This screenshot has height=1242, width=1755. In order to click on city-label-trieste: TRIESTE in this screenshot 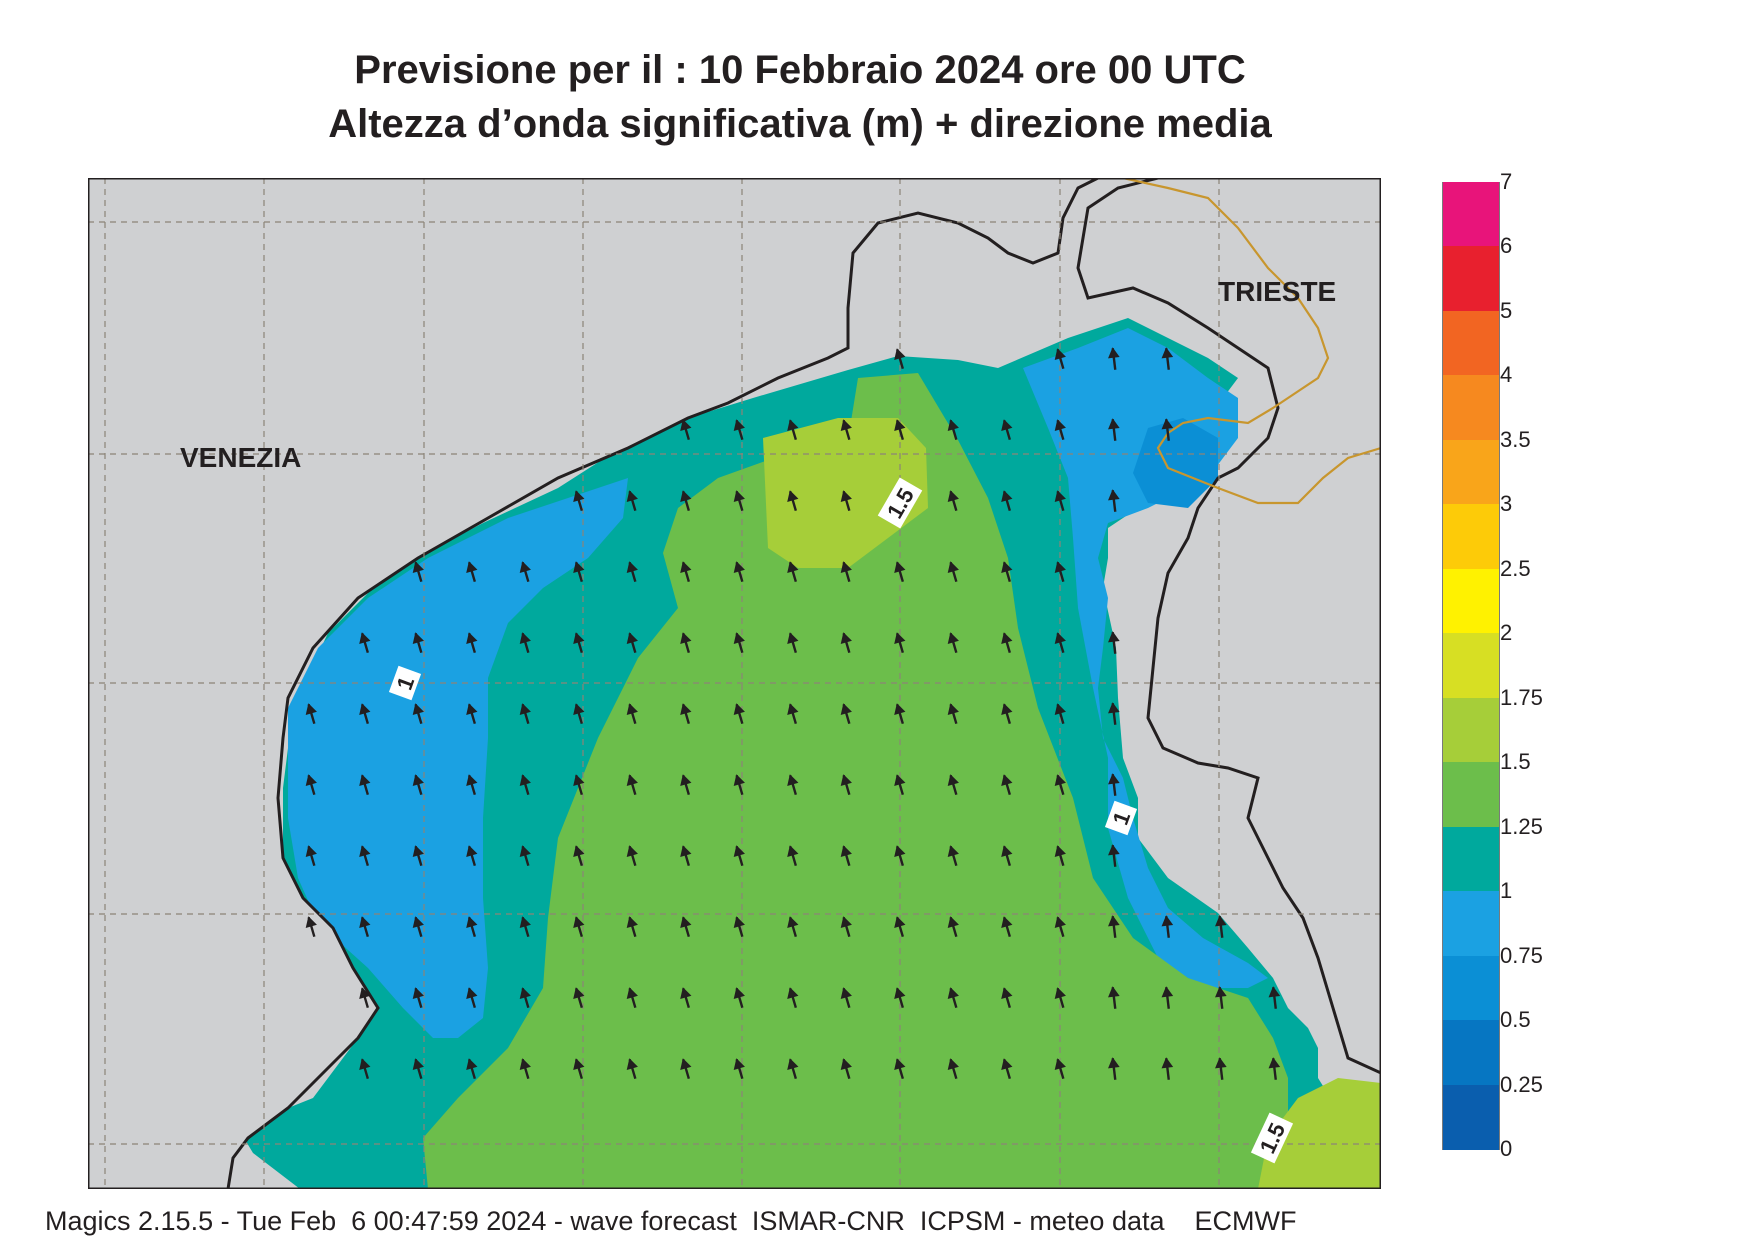, I will do `click(1277, 291)`.